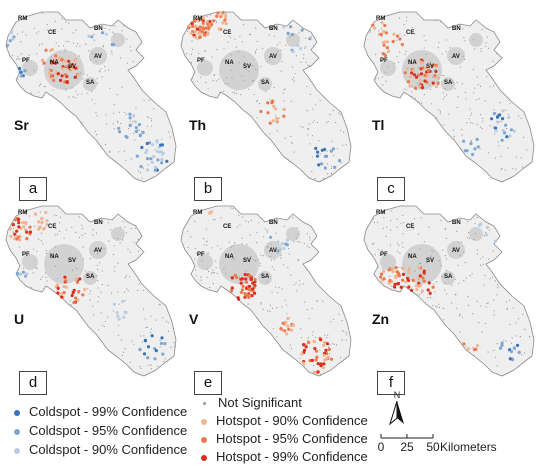 This screenshot has height=465, width=550. What do you see at coordinates (108, 411) in the screenshot?
I see `legend-label: Coldspot - 99% Confidence` at bounding box center [108, 411].